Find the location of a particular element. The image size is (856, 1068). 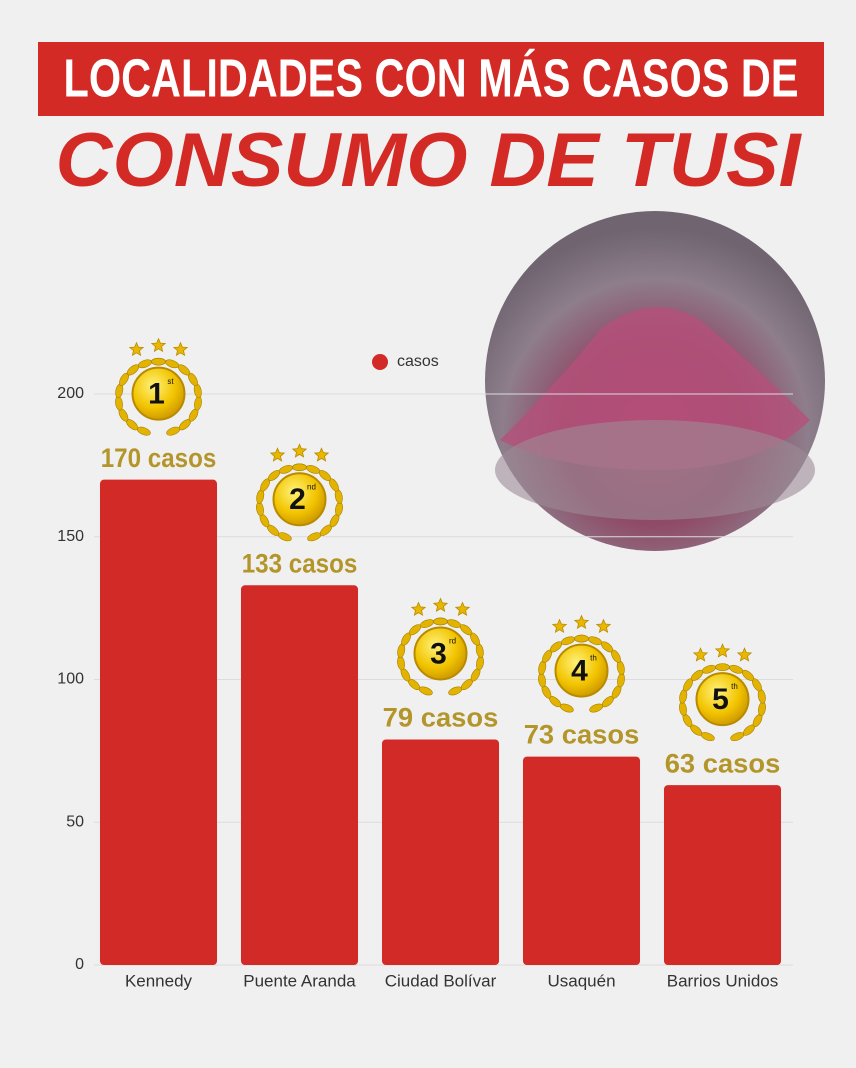

value-label: 63 casos is located at coordinates (723, 763).